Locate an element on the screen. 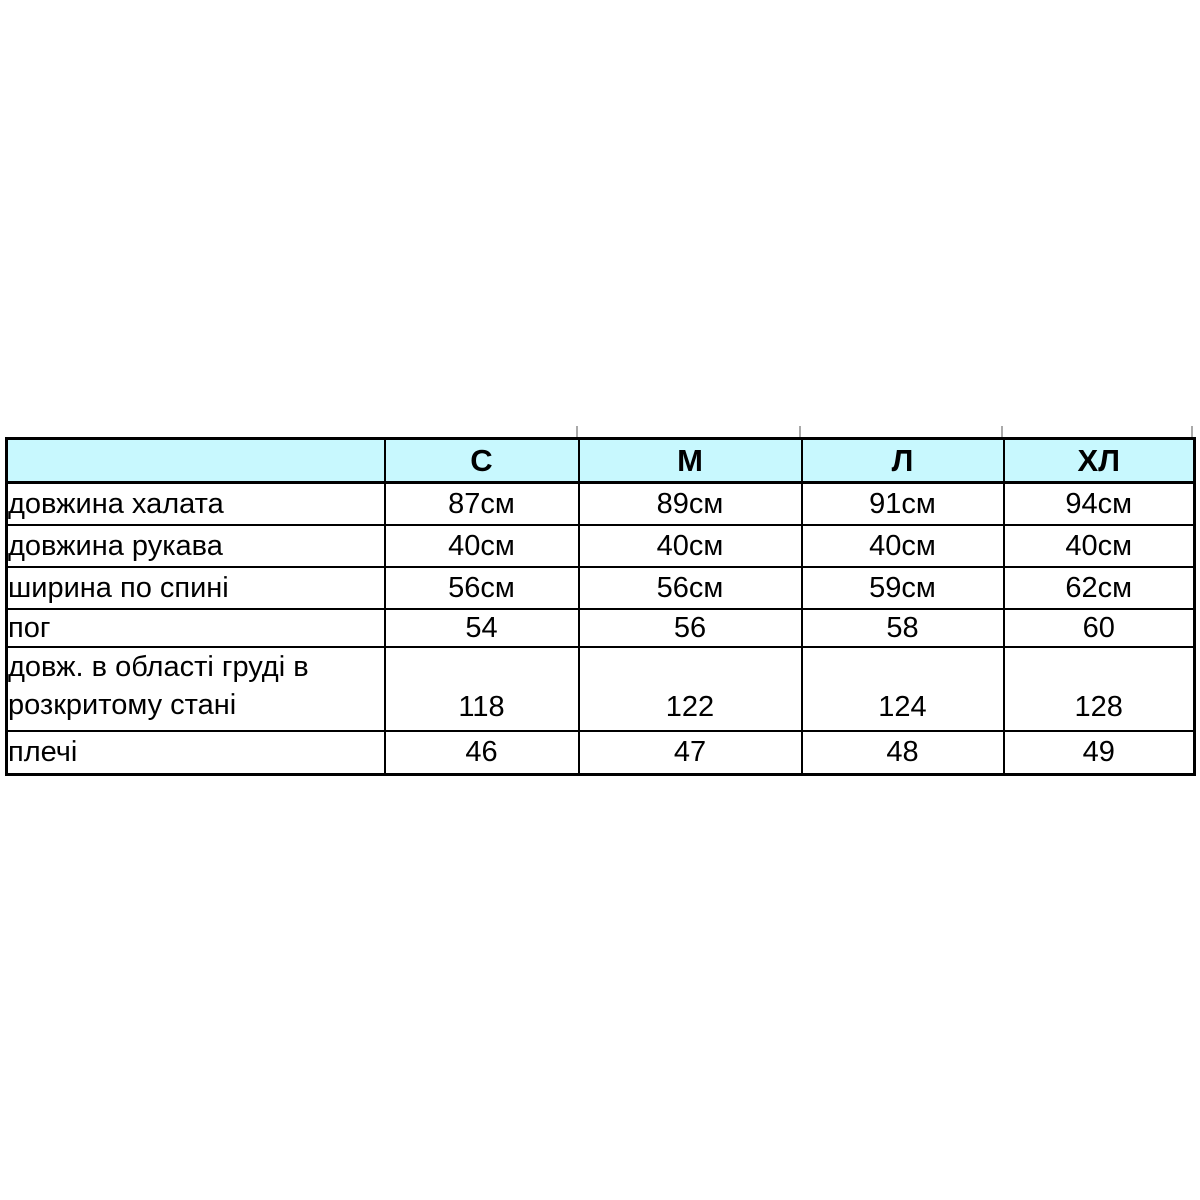 This screenshot has height=1200, width=1200. size-value: 47 is located at coordinates (690, 753).